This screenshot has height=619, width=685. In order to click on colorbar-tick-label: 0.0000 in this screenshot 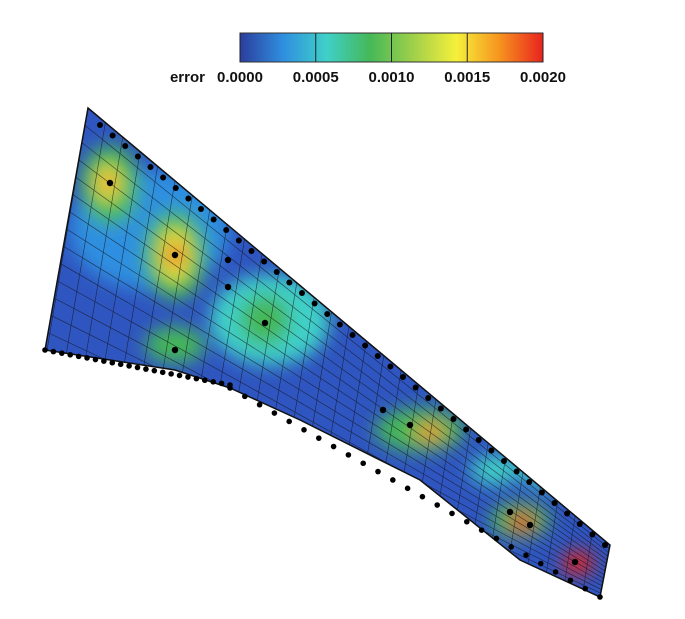, I will do `click(240, 77)`.